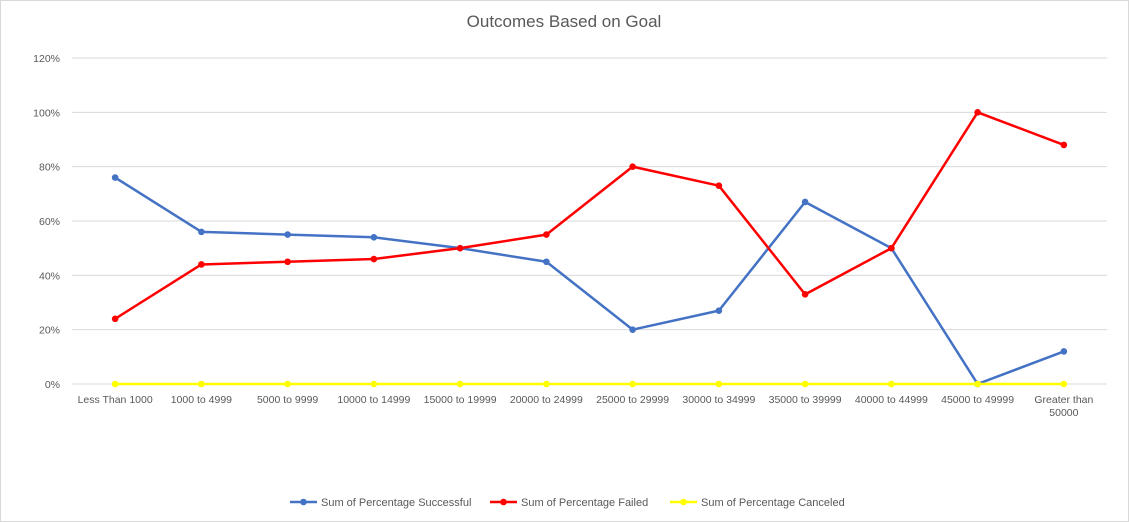 This screenshot has width=1129, height=522. I want to click on x-tick-label: 40000 to 44999, so click(891, 400).